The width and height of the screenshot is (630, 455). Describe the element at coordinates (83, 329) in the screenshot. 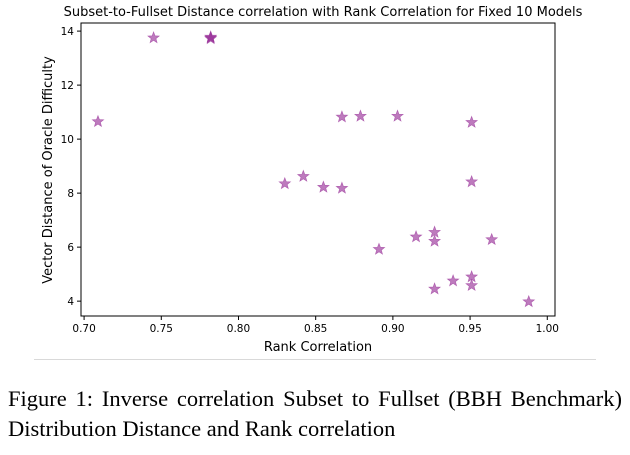

I see `x-tick-label: 0.70` at that location.